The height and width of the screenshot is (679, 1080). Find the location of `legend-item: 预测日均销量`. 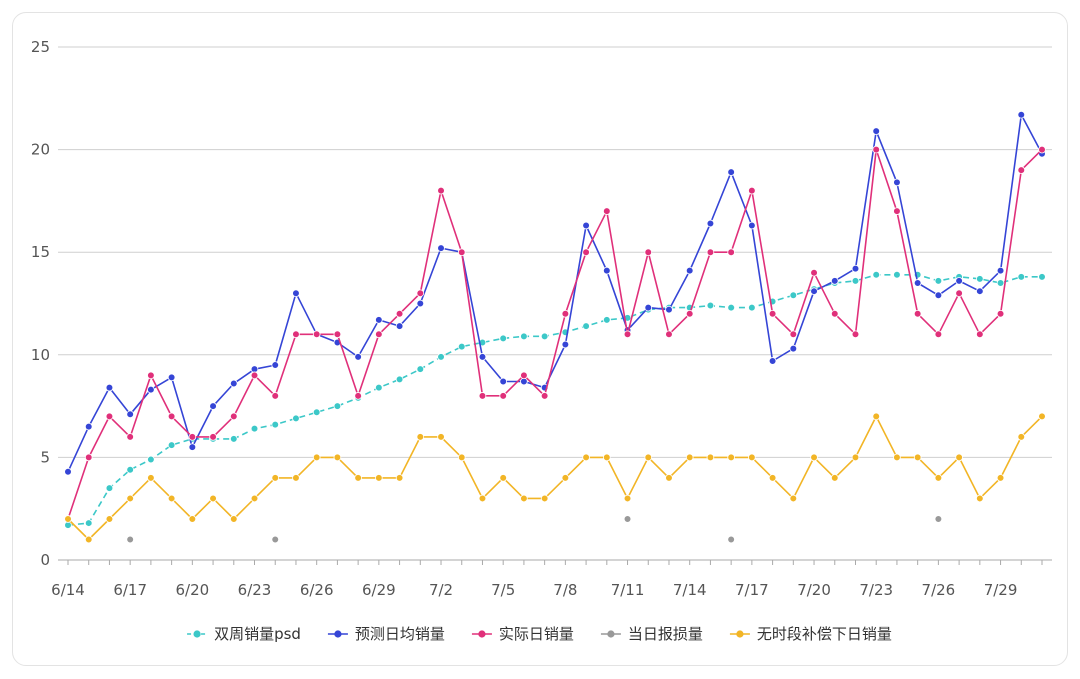

legend-item: 预测日均销量 is located at coordinates (386, 634).